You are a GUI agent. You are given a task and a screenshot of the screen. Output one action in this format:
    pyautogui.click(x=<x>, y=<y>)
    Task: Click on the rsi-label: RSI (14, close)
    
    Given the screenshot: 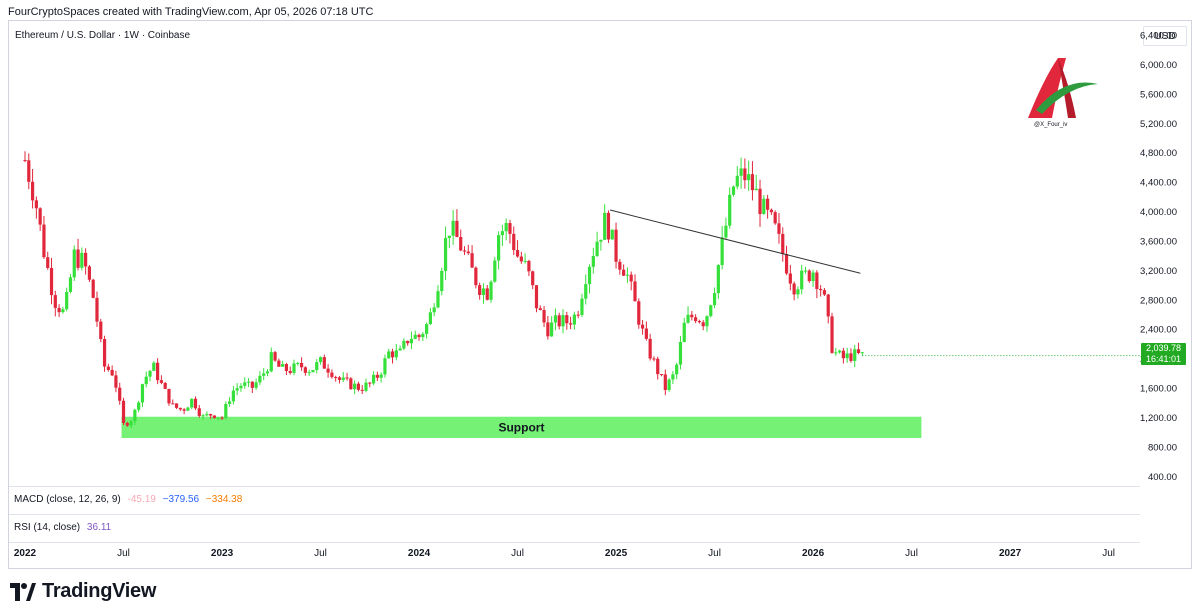 What is the action you would take?
    pyautogui.click(x=47, y=527)
    